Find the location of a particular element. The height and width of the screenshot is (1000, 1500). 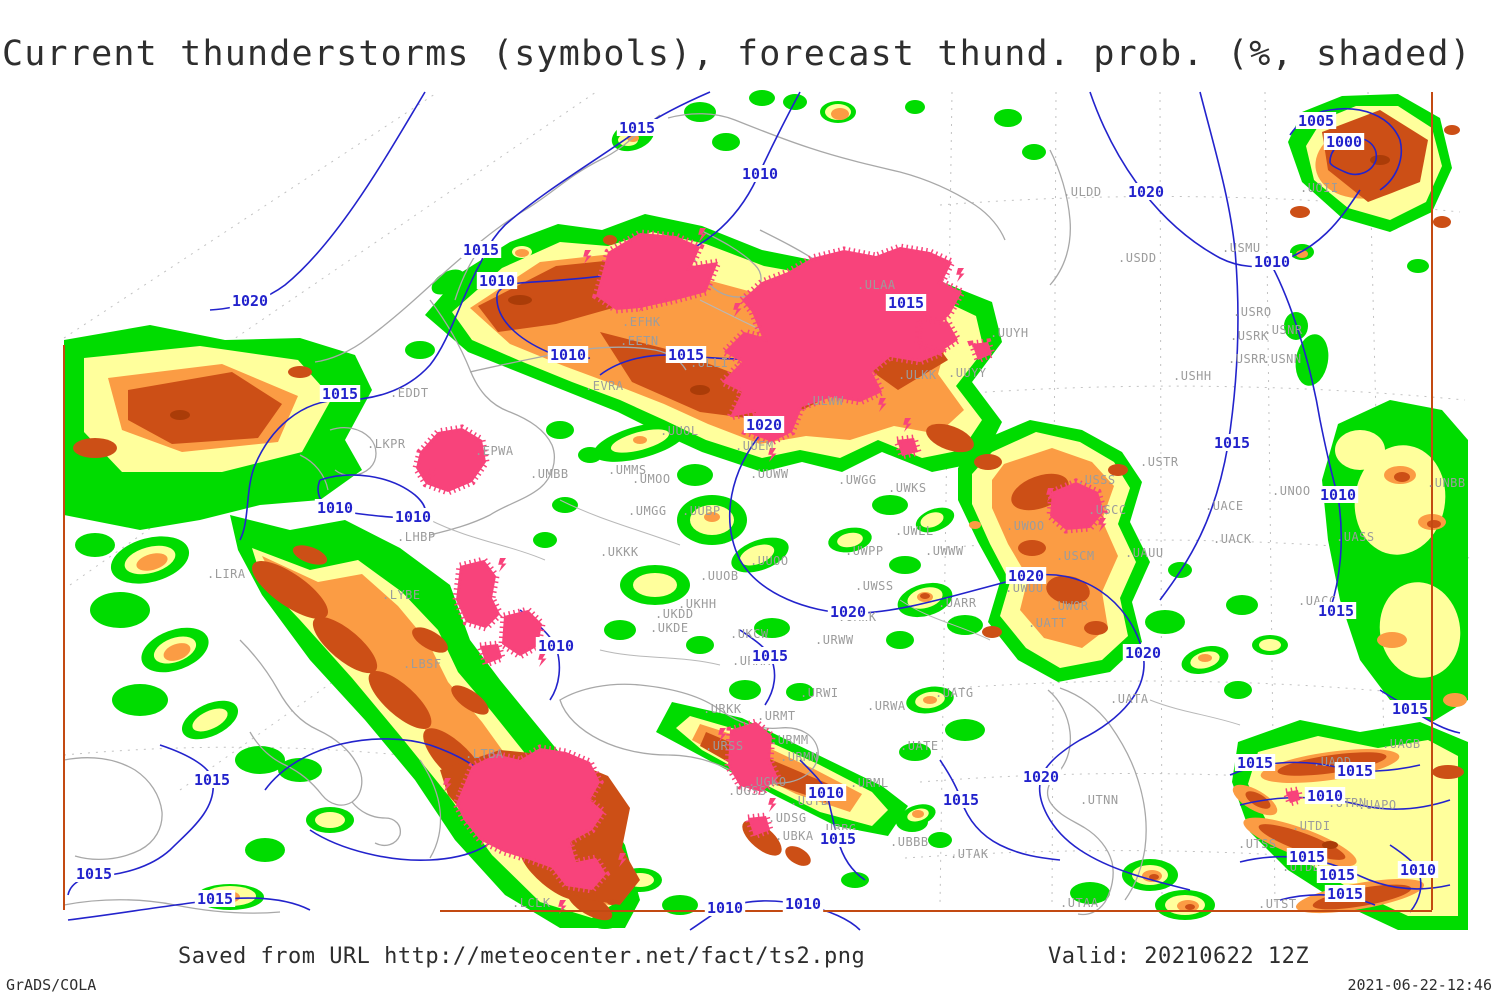

station-label: .URKK is located at coordinates (722, 709).